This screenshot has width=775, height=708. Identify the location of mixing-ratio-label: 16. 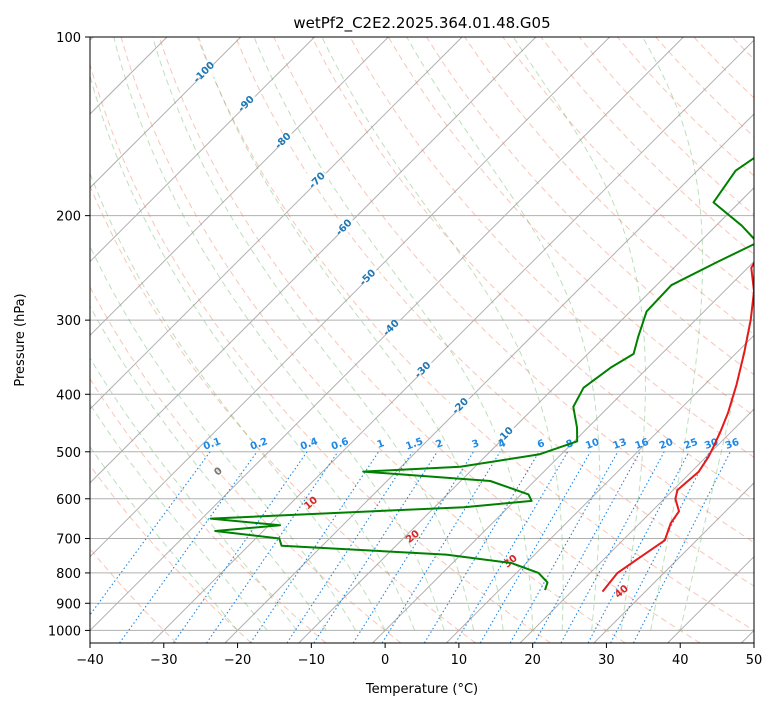
(642, 444).